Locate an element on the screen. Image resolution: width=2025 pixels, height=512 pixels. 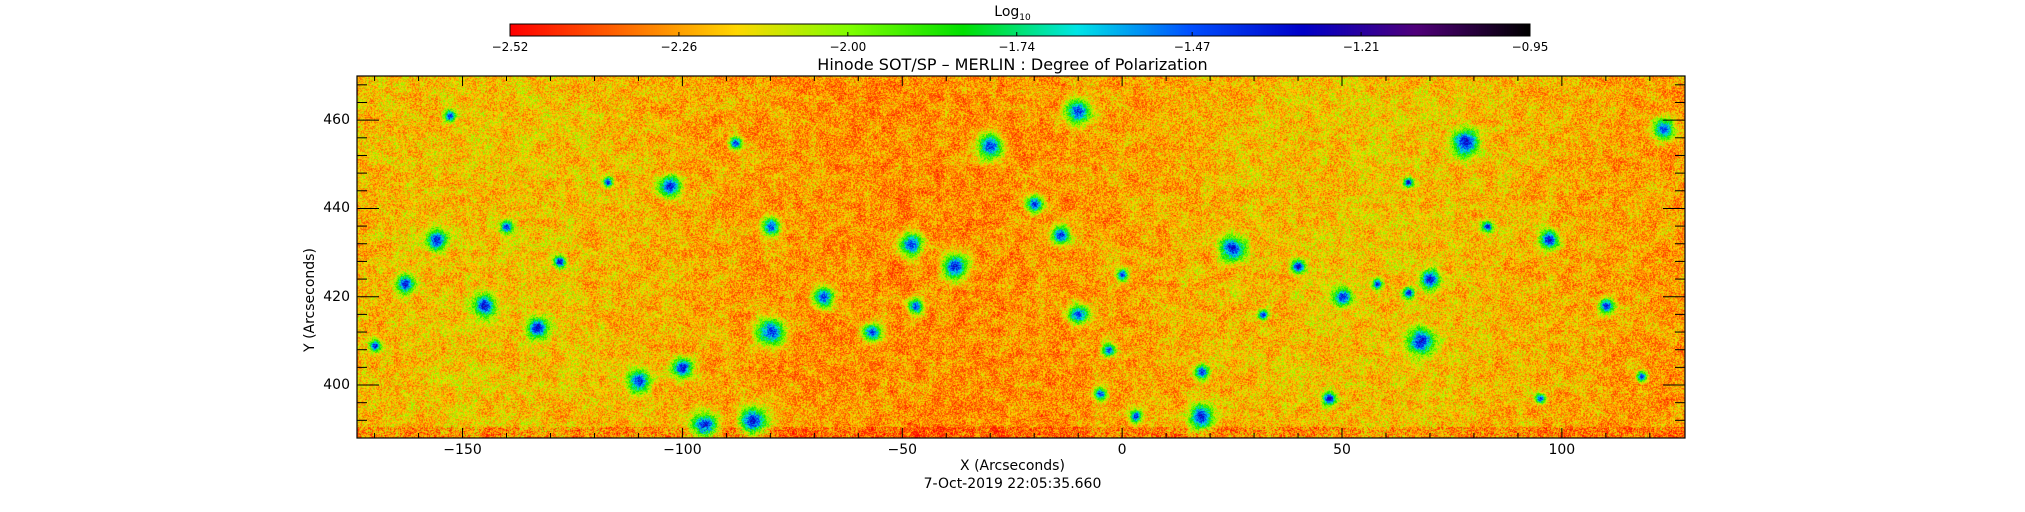
observation-timestamp: 7-Oct-2019 22:05:35.660 is located at coordinates (1012, 484).